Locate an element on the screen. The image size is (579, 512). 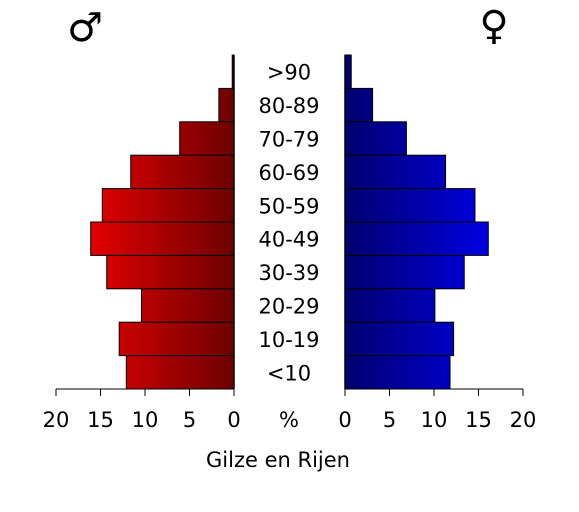
category-label: 70-79 is located at coordinates (288, 140).